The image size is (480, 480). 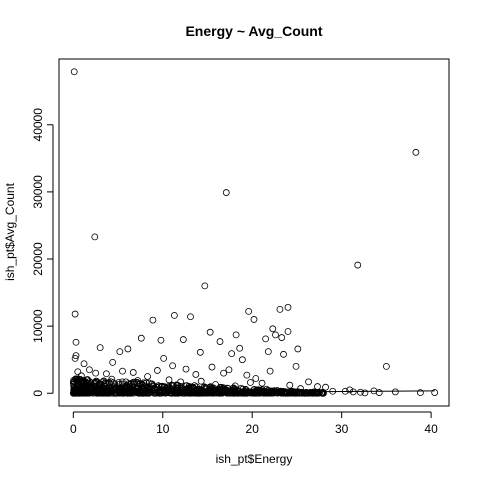 I want to click on y-tick-label: 40000, so click(x=38, y=125).